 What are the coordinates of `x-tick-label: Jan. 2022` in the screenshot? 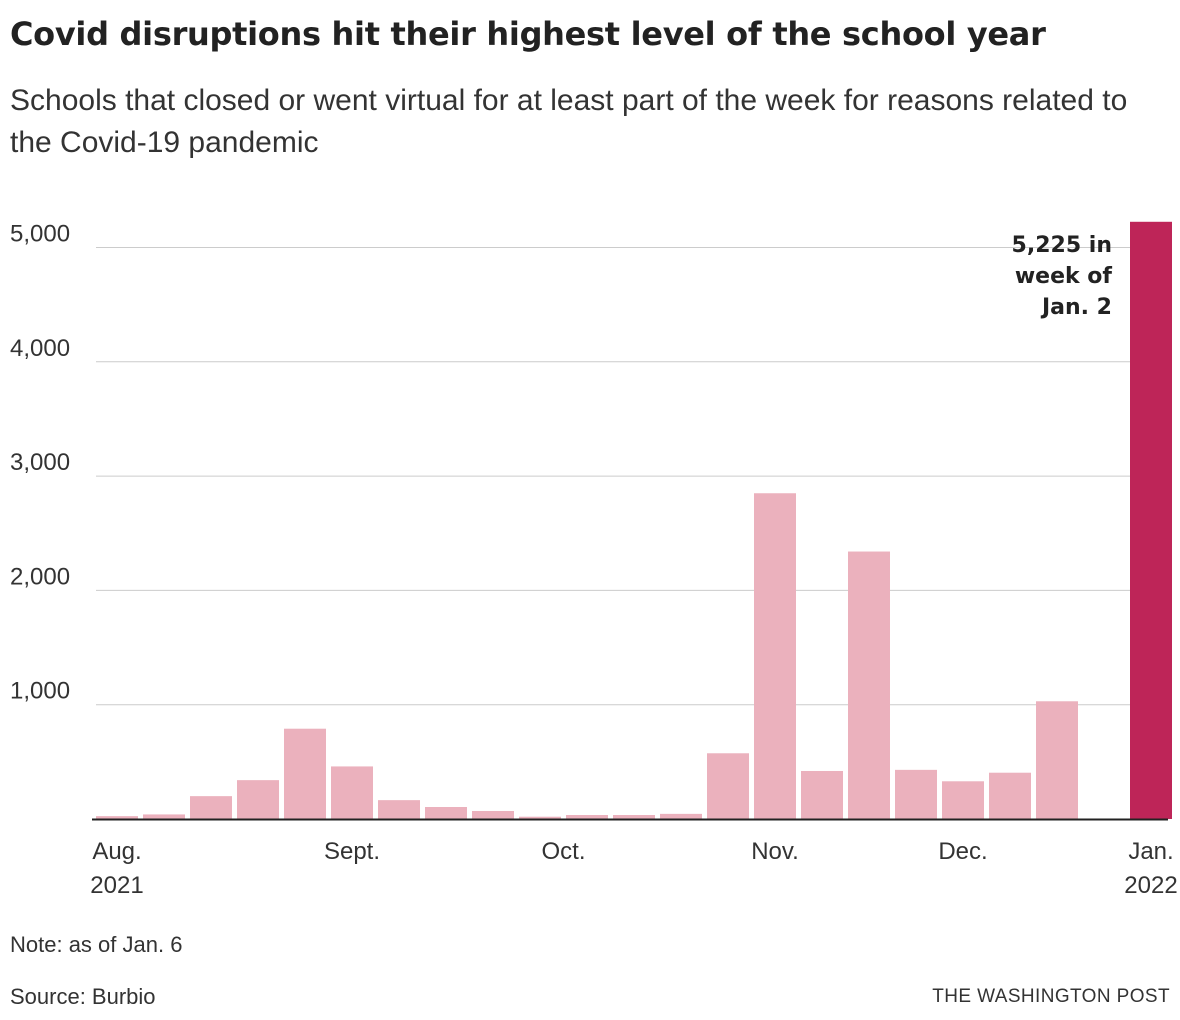 It's located at (1150, 868).